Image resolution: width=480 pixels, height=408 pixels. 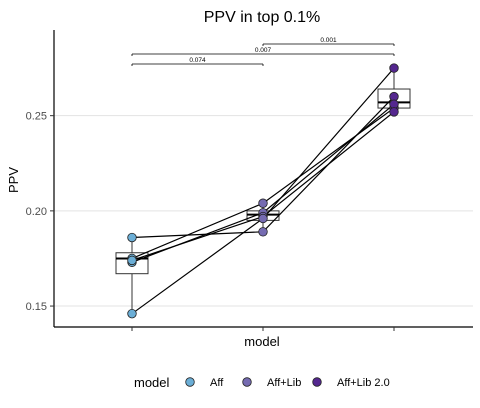 What do you see at coordinates (262, 17) in the screenshot?
I see `chart-title: PPV in top 0.1%` at bounding box center [262, 17].